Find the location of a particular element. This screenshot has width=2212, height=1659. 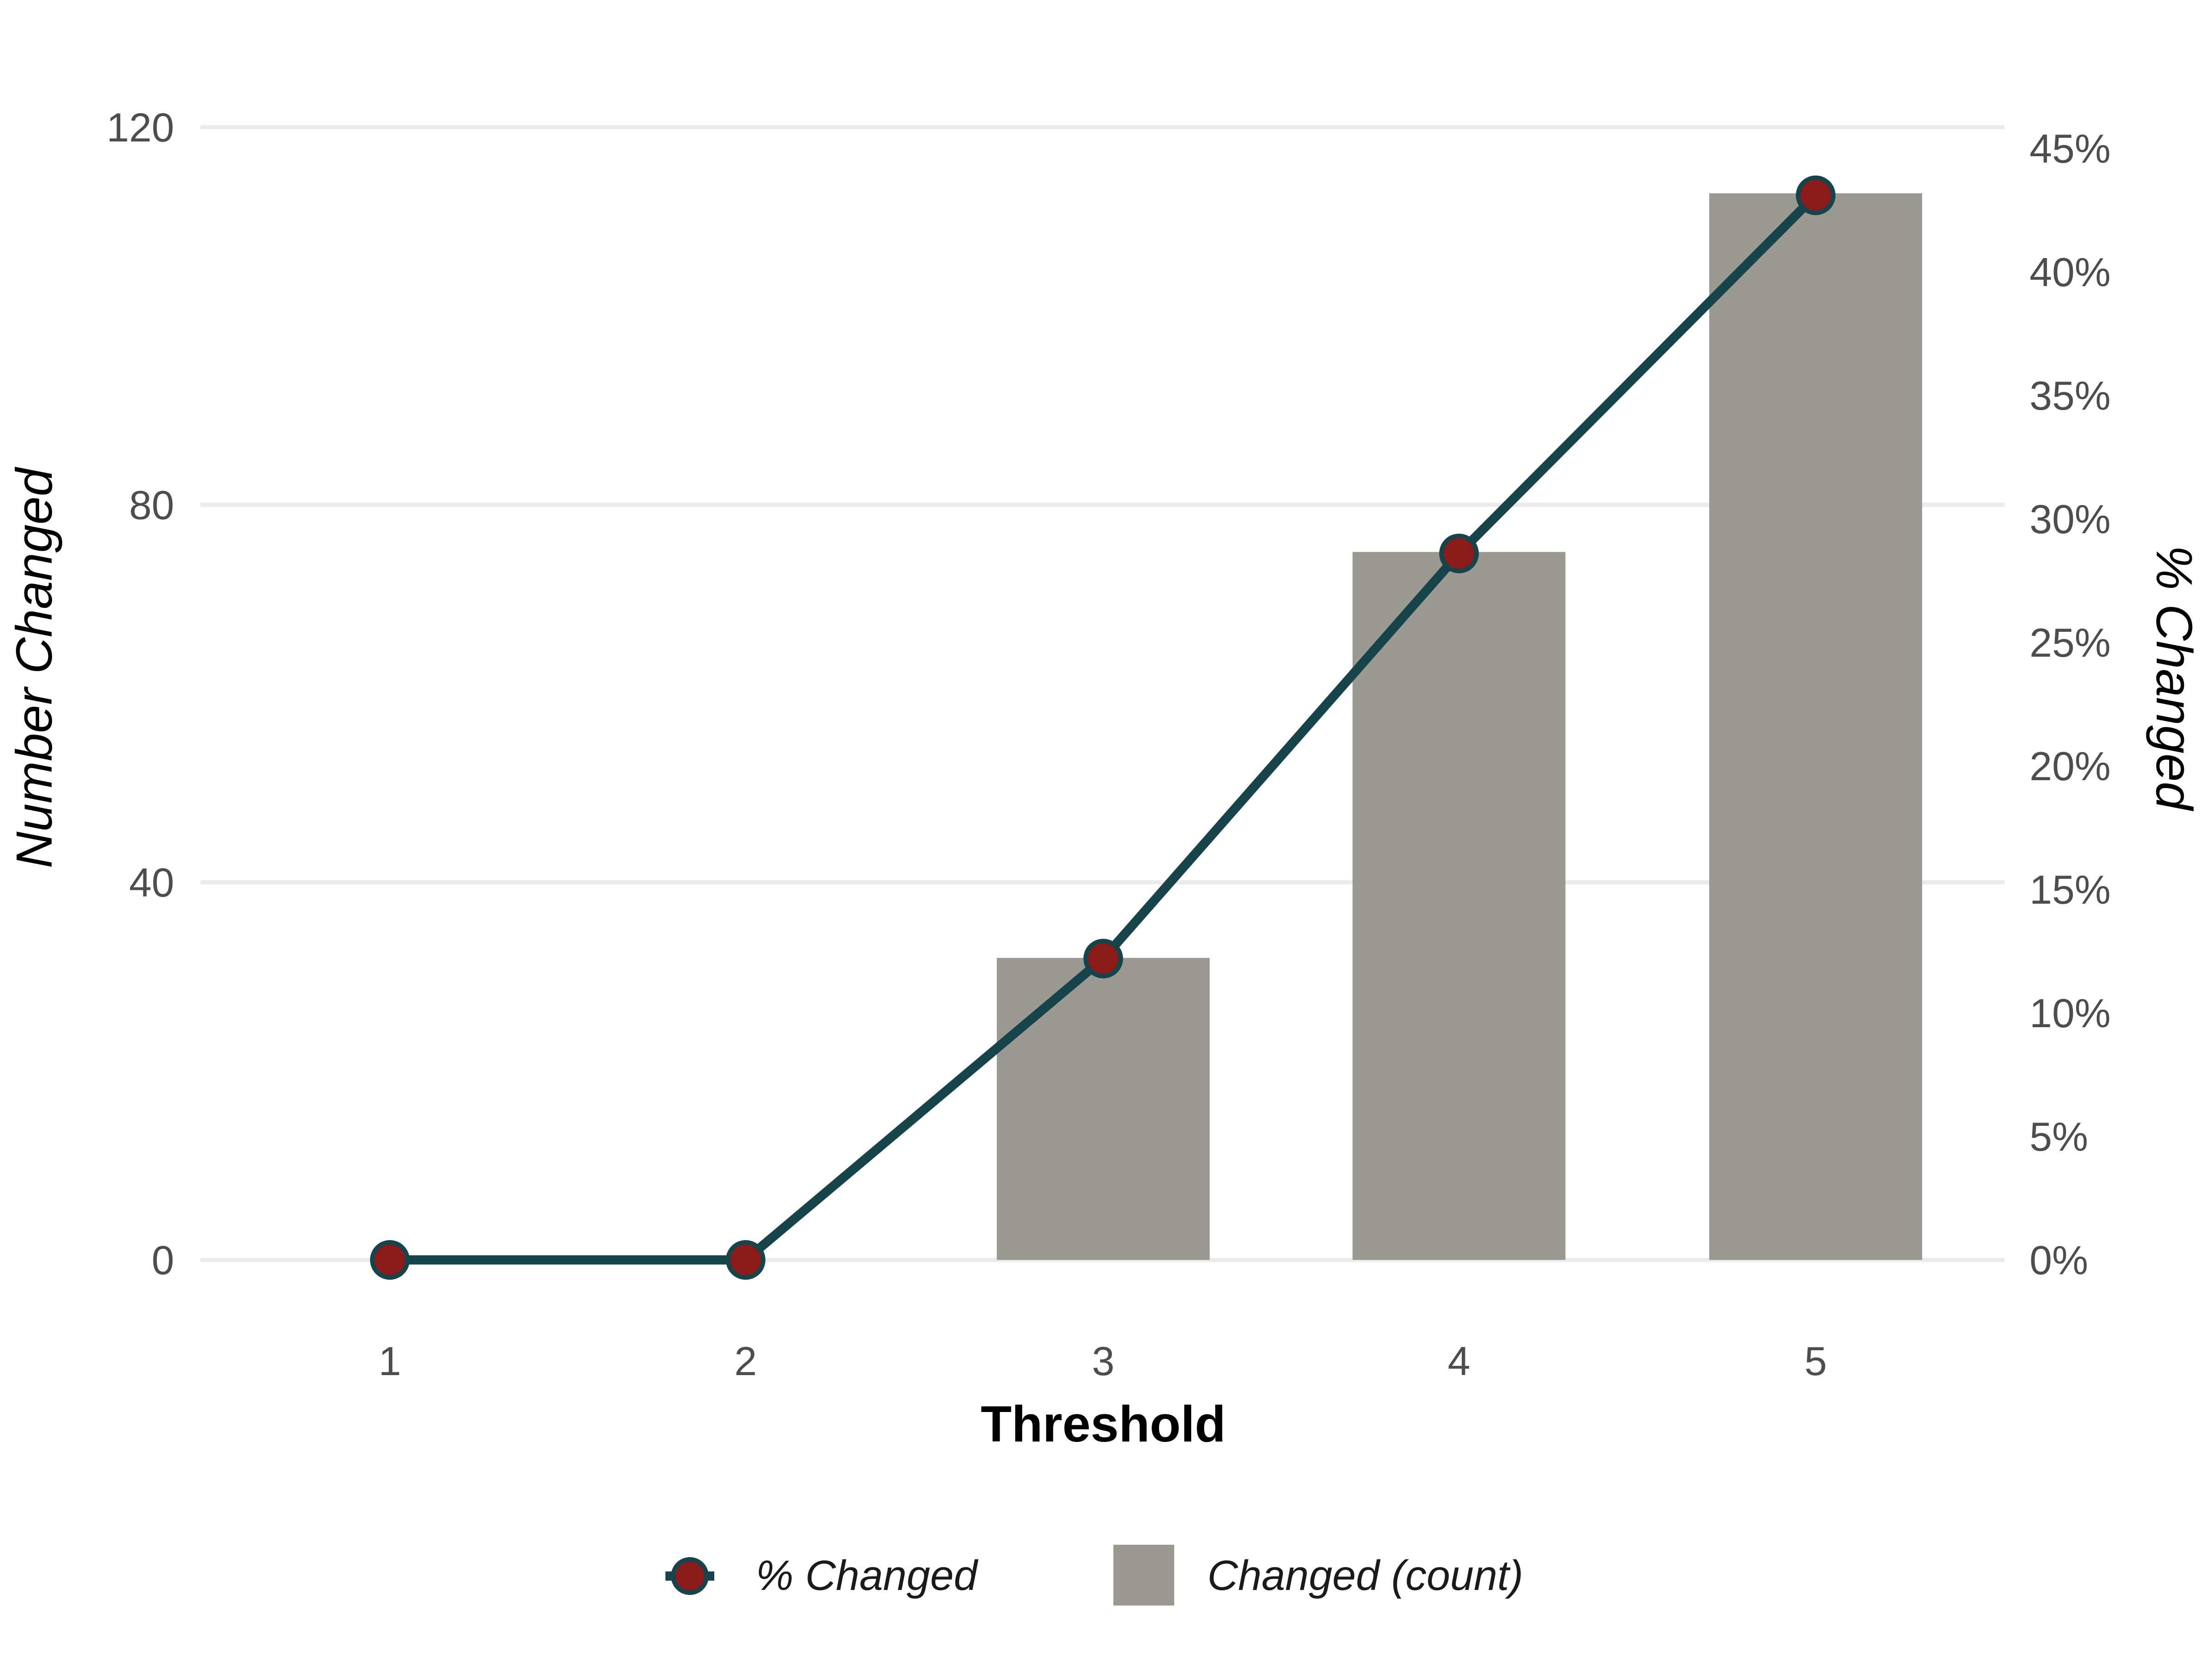

y-tick-label: 0 is located at coordinates (163, 1260).